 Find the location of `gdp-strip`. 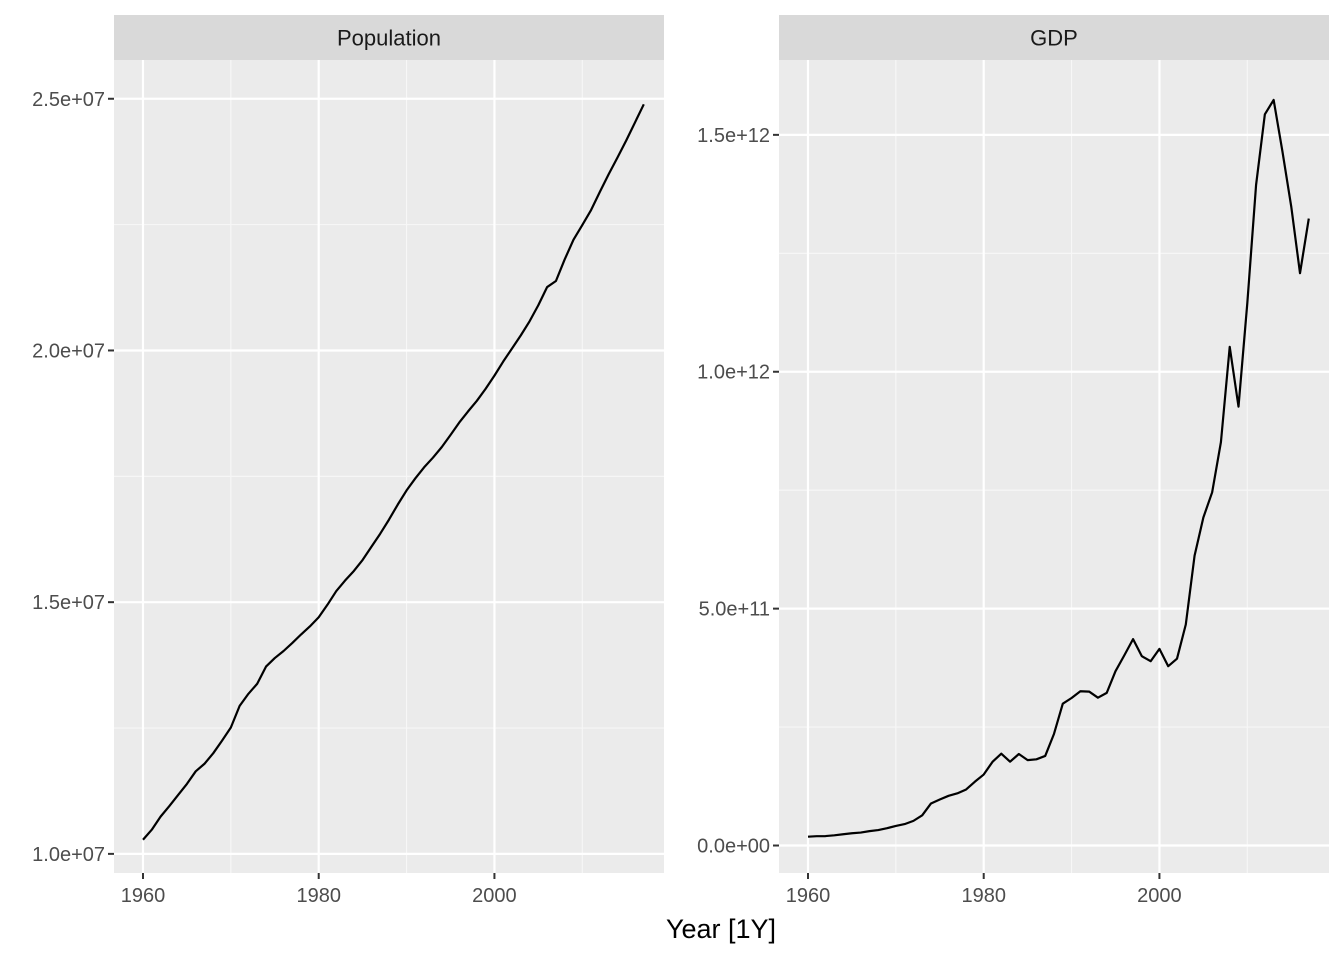

gdp-strip is located at coordinates (1054, 37).